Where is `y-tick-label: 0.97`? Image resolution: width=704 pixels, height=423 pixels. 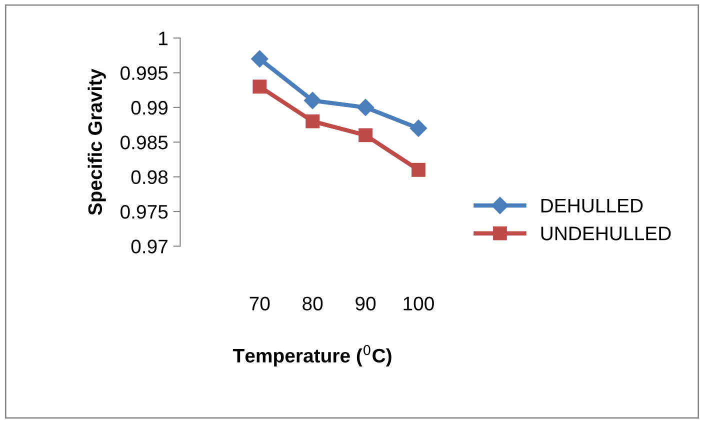
y-tick-label: 0.97 is located at coordinates (149, 247).